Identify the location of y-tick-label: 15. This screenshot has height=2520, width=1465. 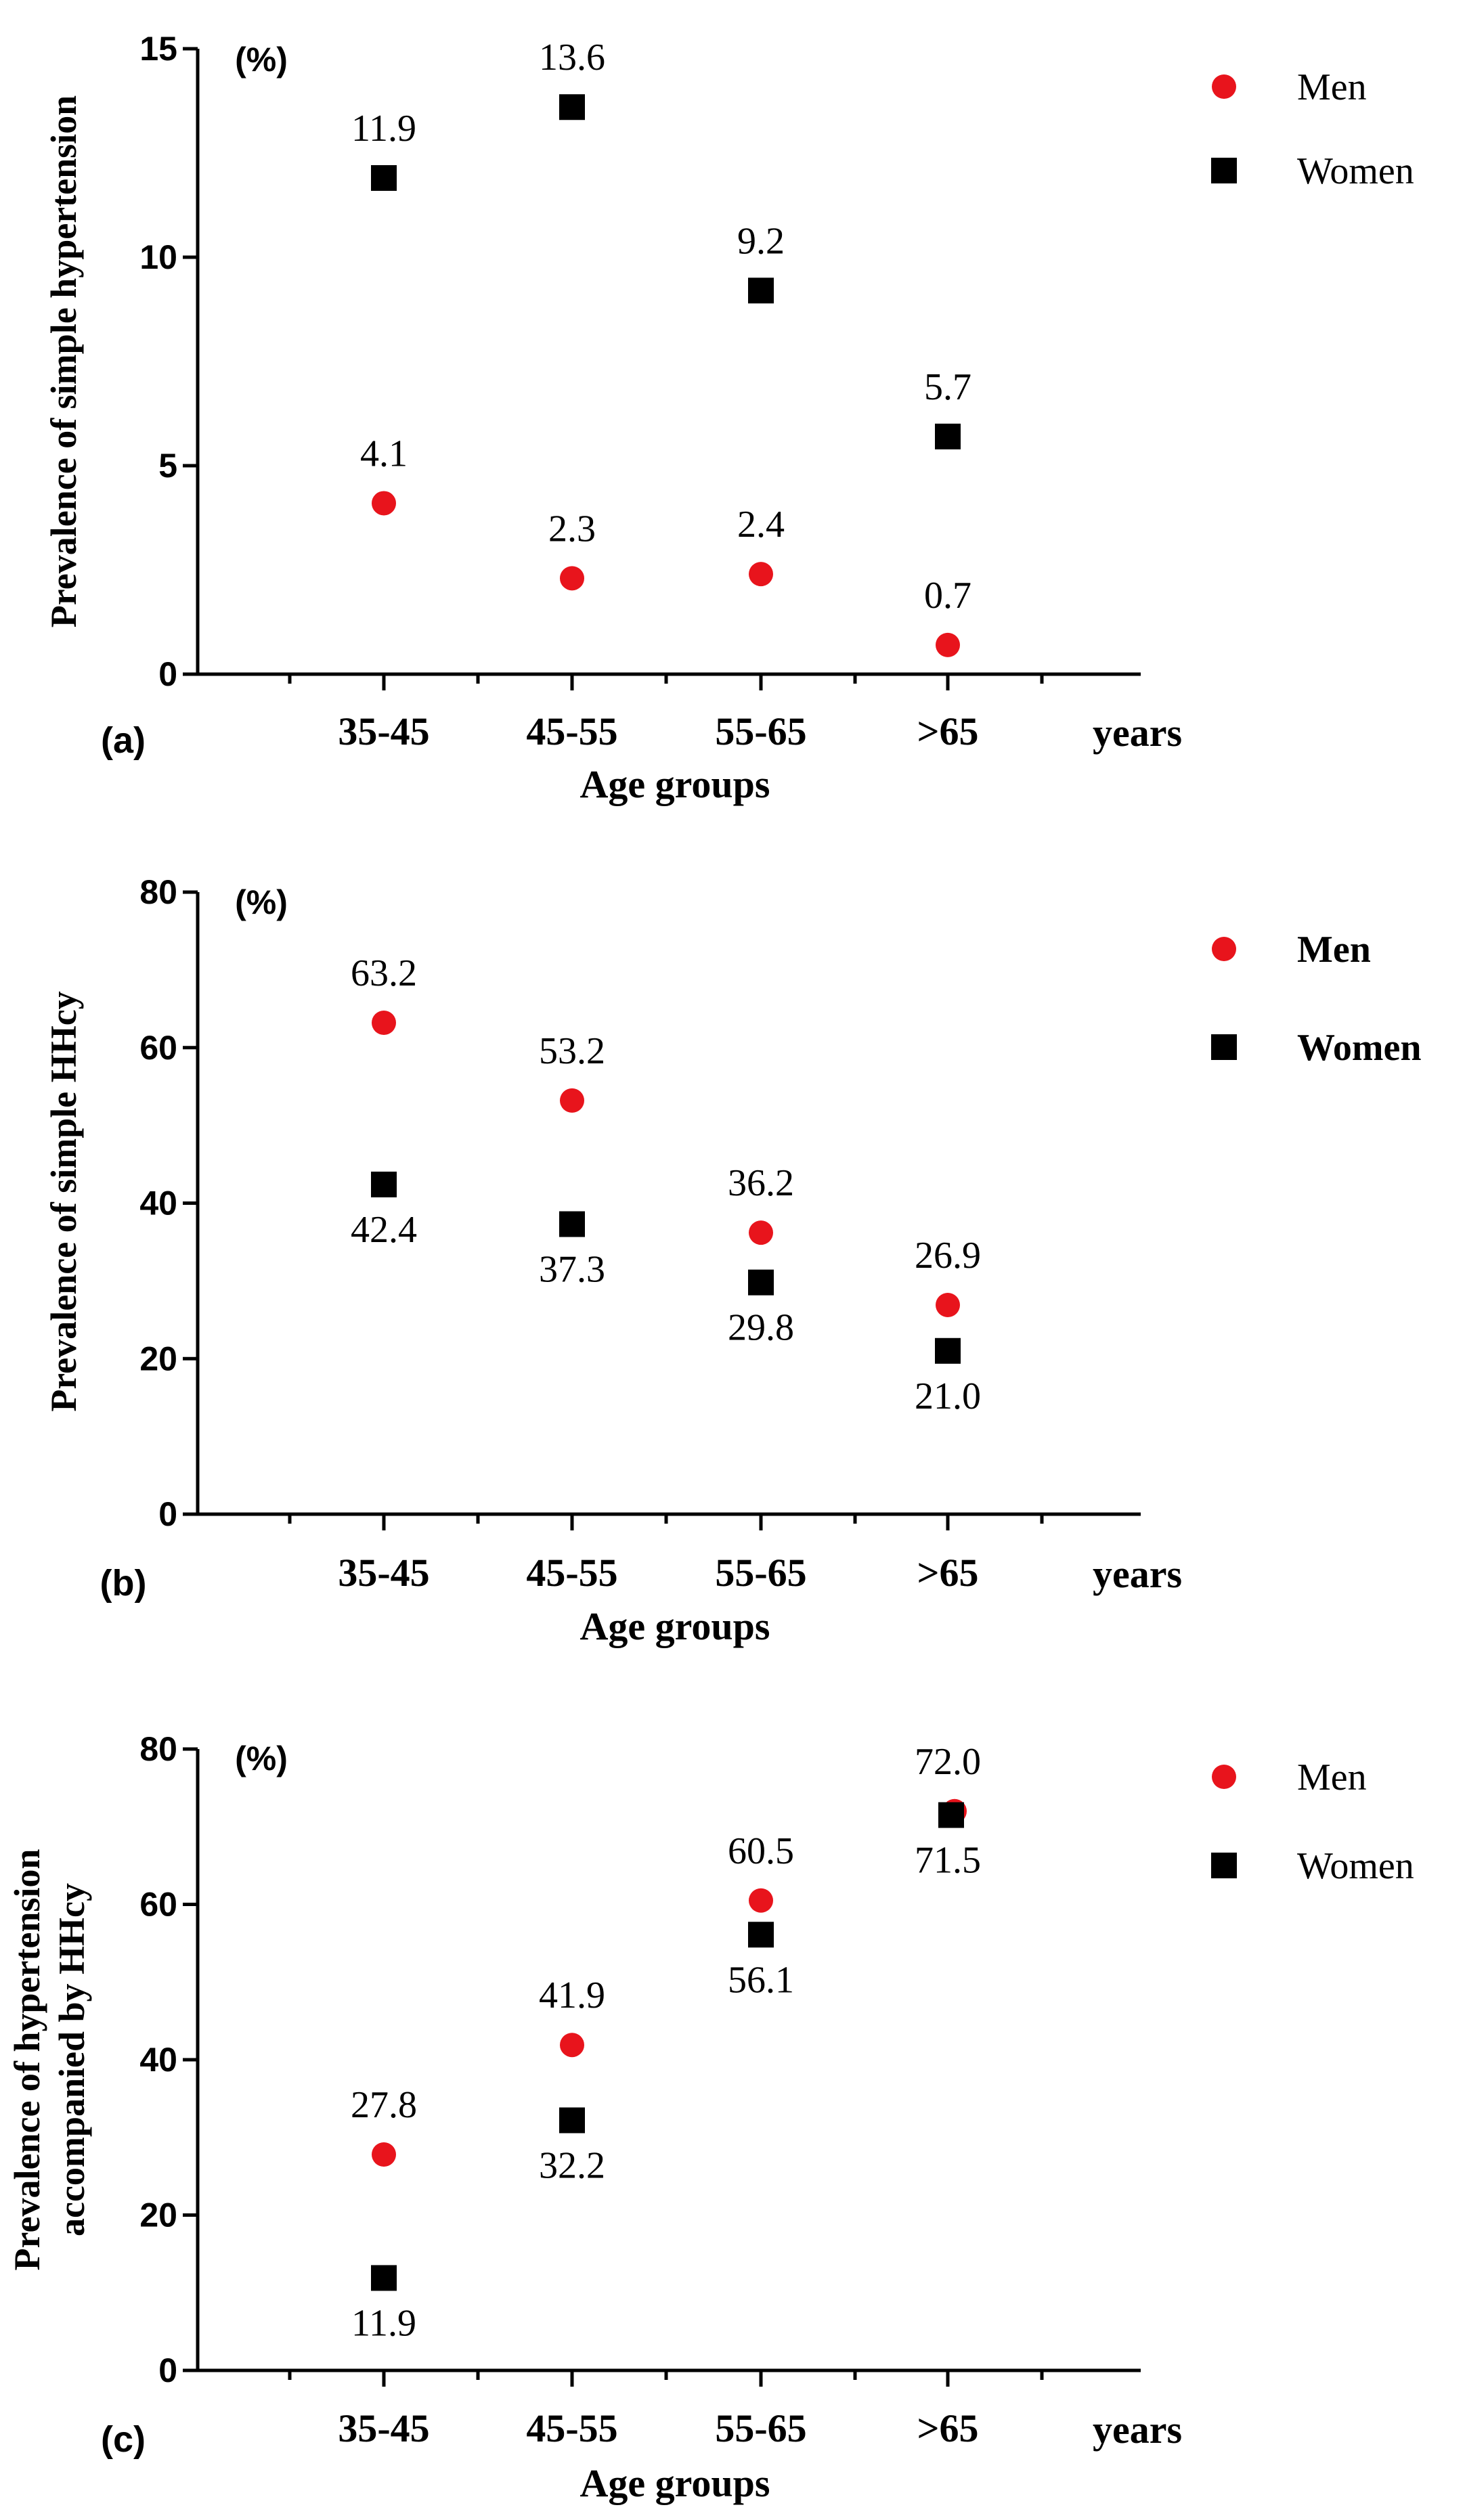
(158, 49).